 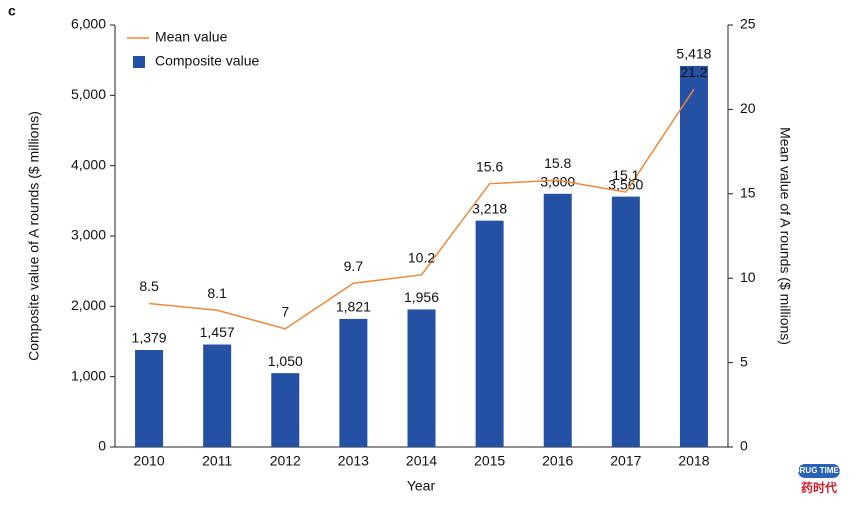 I want to click on y2-tick-label: 10, so click(x=748, y=277).